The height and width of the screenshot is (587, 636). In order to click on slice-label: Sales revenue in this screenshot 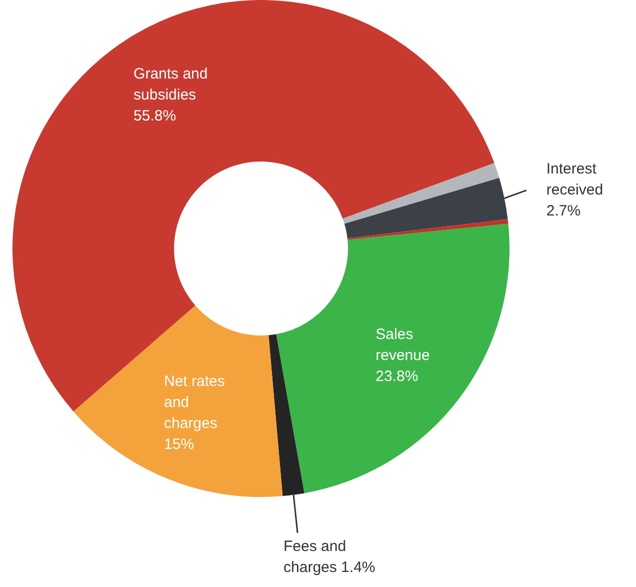, I will do `click(403, 345)`.